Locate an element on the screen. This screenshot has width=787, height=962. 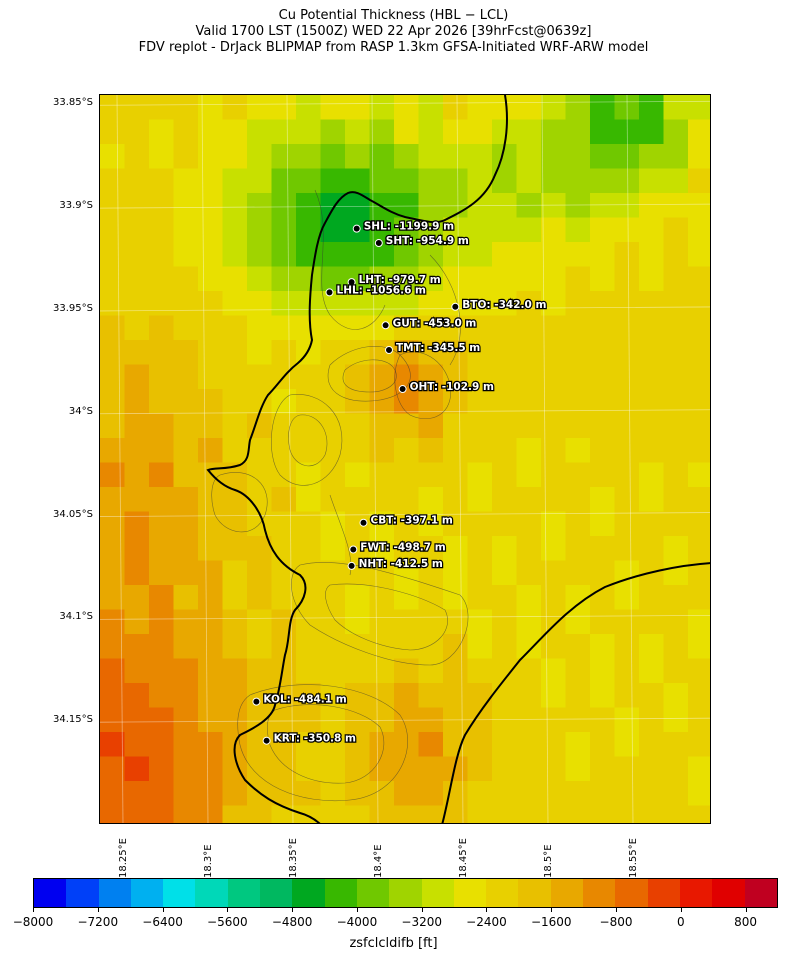
station-marker-oht is located at coordinates (402, 389).